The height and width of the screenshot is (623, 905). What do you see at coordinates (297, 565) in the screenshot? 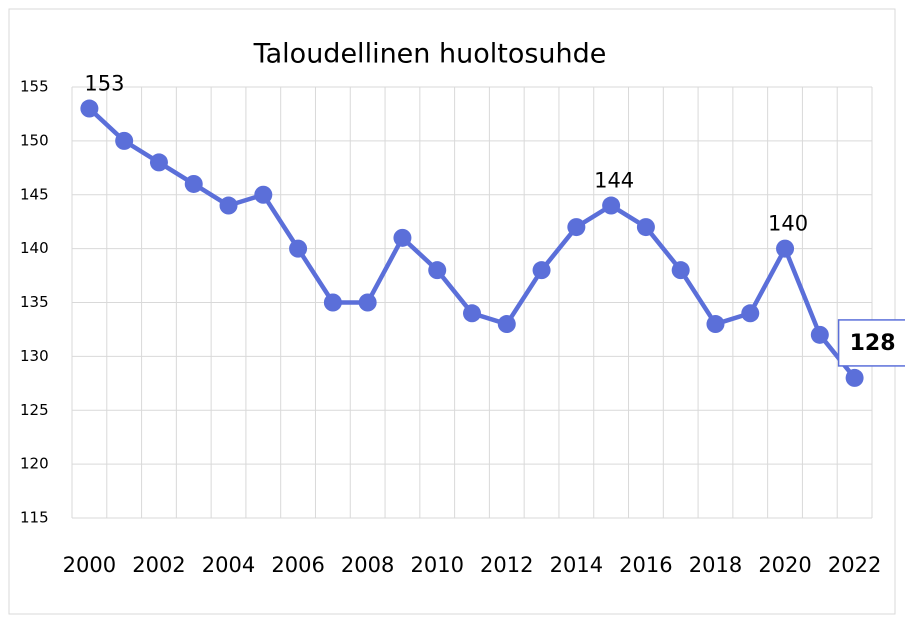
I see `x-tick-label: 2006` at bounding box center [297, 565].